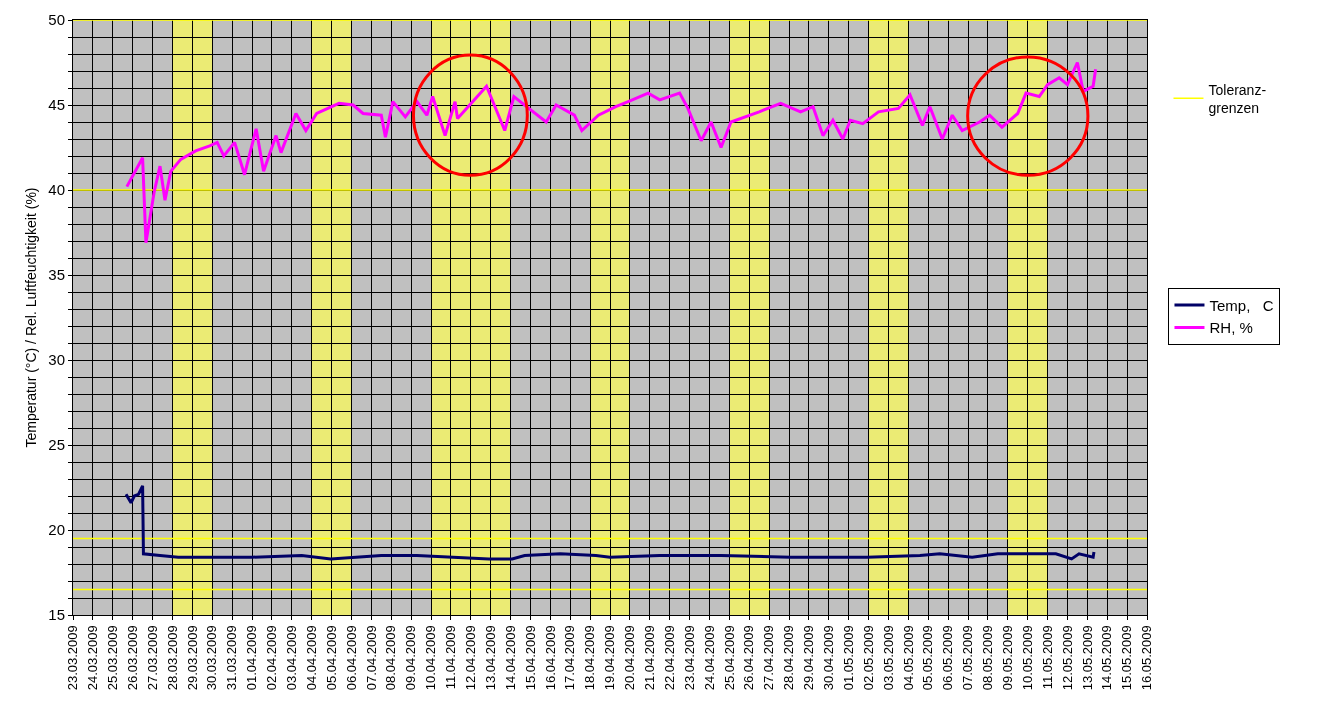  I want to click on x-tick-label: 14.05.2009, so click(1107, 658).